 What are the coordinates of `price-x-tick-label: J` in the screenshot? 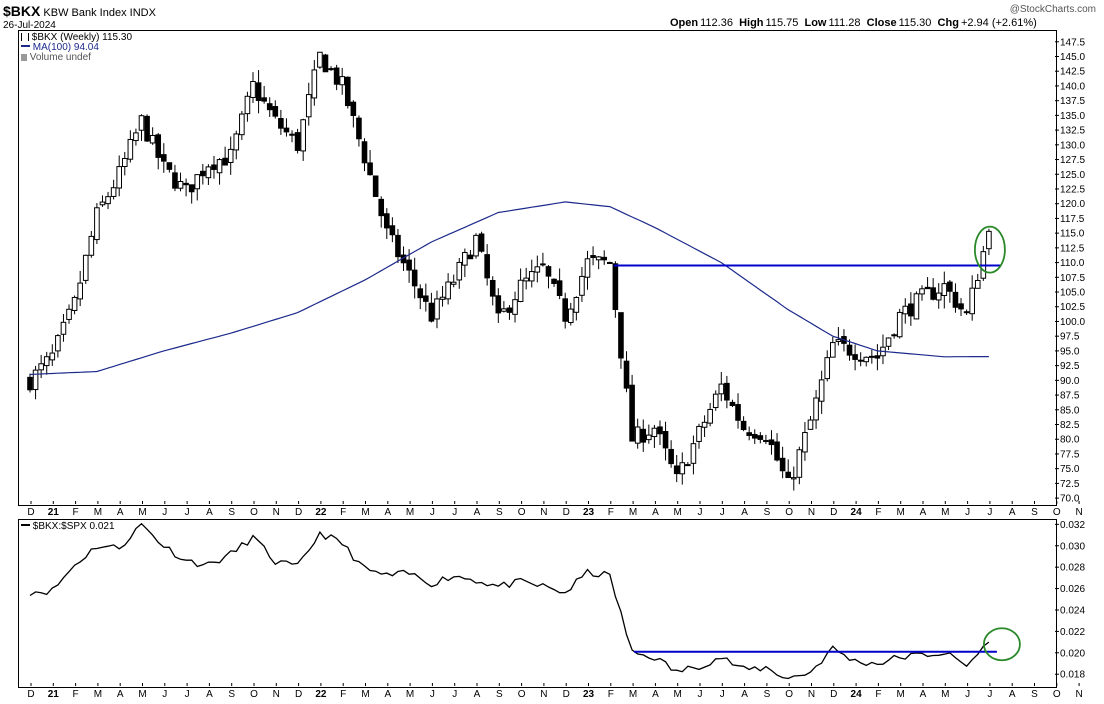 It's located at (967, 512).